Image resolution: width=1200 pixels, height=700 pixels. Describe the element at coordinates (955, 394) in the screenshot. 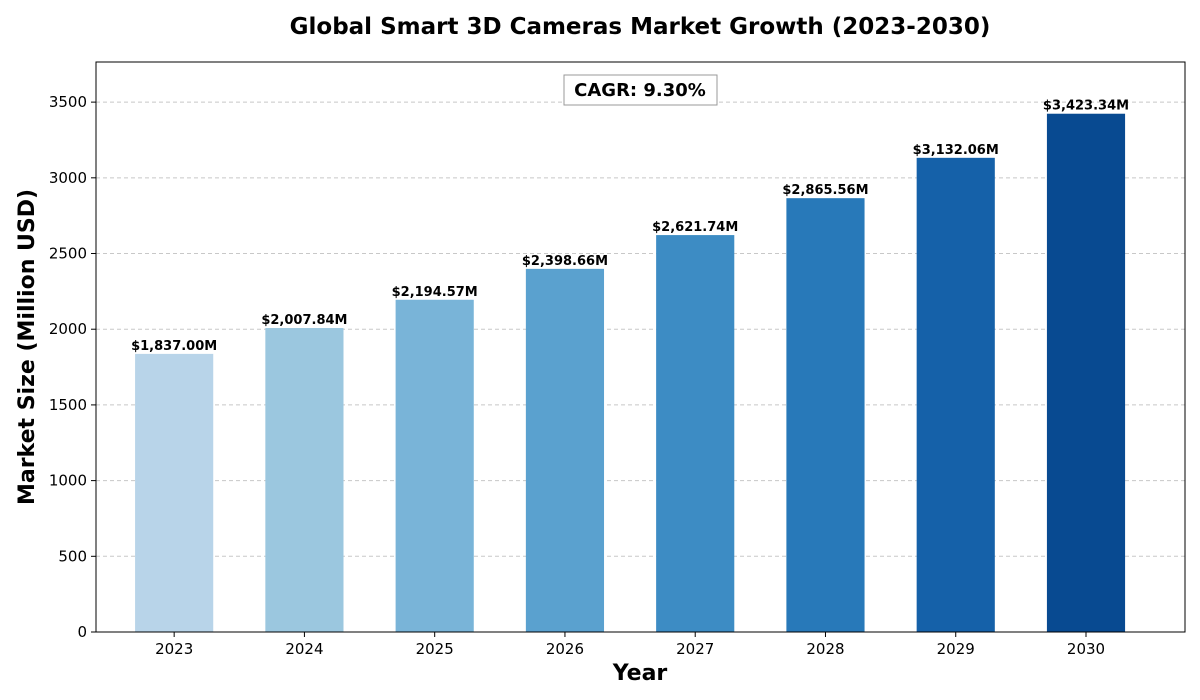

I see `bar-2029` at that location.